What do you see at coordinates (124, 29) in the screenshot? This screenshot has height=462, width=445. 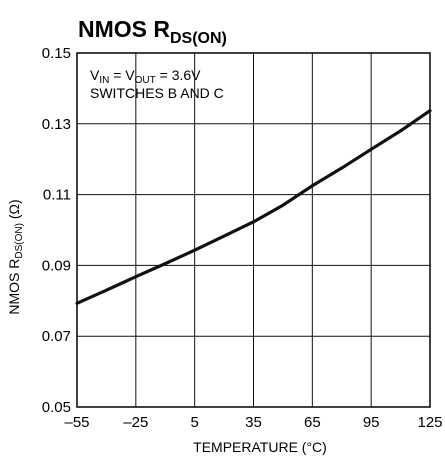 I see `chart-title-main: NMOS R` at bounding box center [124, 29].